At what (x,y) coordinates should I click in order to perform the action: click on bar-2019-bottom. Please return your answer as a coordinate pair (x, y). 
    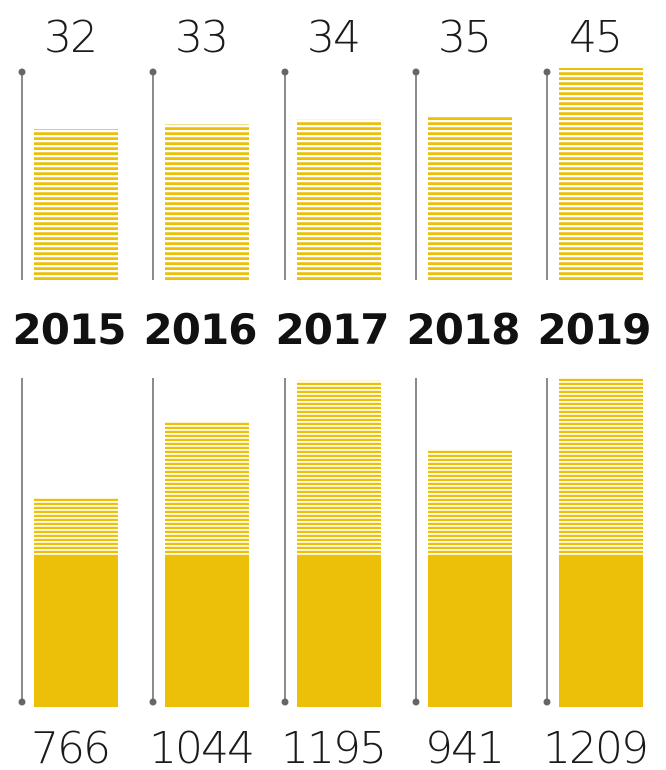
    Looking at the image, I should click on (601, 542).